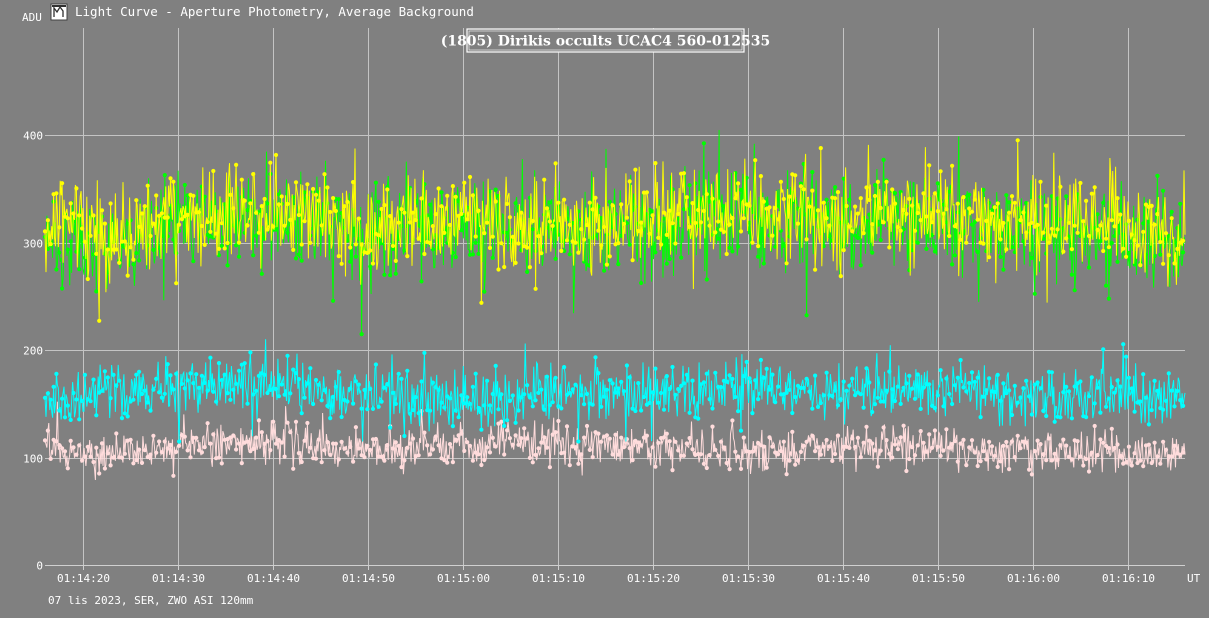 This screenshot has width=1209, height=618. What do you see at coordinates (605, 40) in the screenshot?
I see `chart-title-box: (1805) Dirikis occults UCAC4 560-012535` at bounding box center [605, 40].